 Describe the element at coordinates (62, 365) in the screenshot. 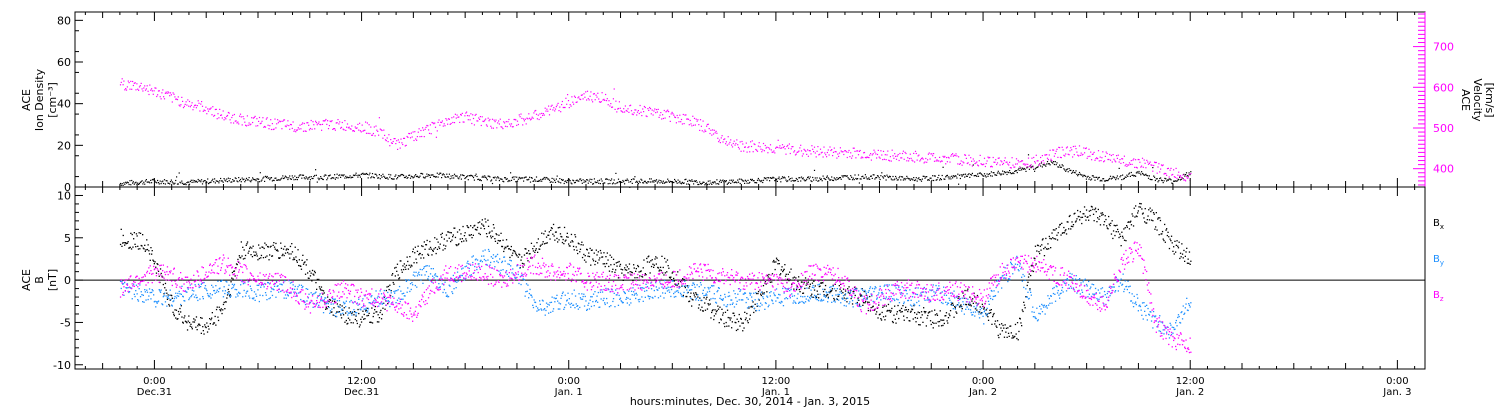

I see `bottom-left-tick-label: -10` at that location.